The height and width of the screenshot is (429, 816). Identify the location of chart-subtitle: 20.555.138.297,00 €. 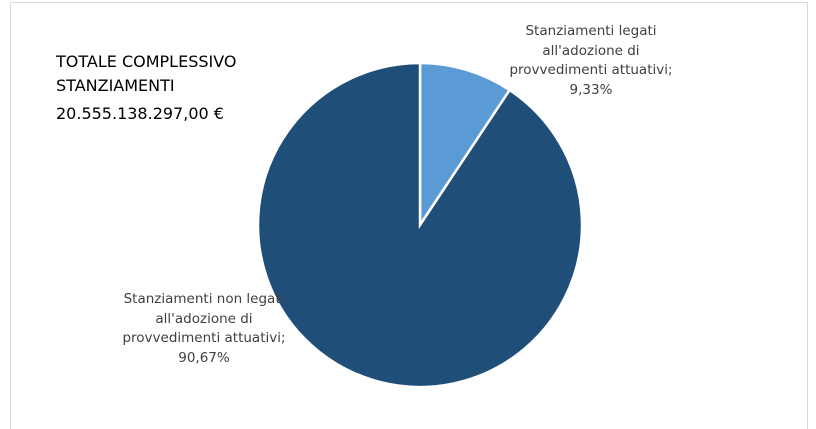
(140, 113).